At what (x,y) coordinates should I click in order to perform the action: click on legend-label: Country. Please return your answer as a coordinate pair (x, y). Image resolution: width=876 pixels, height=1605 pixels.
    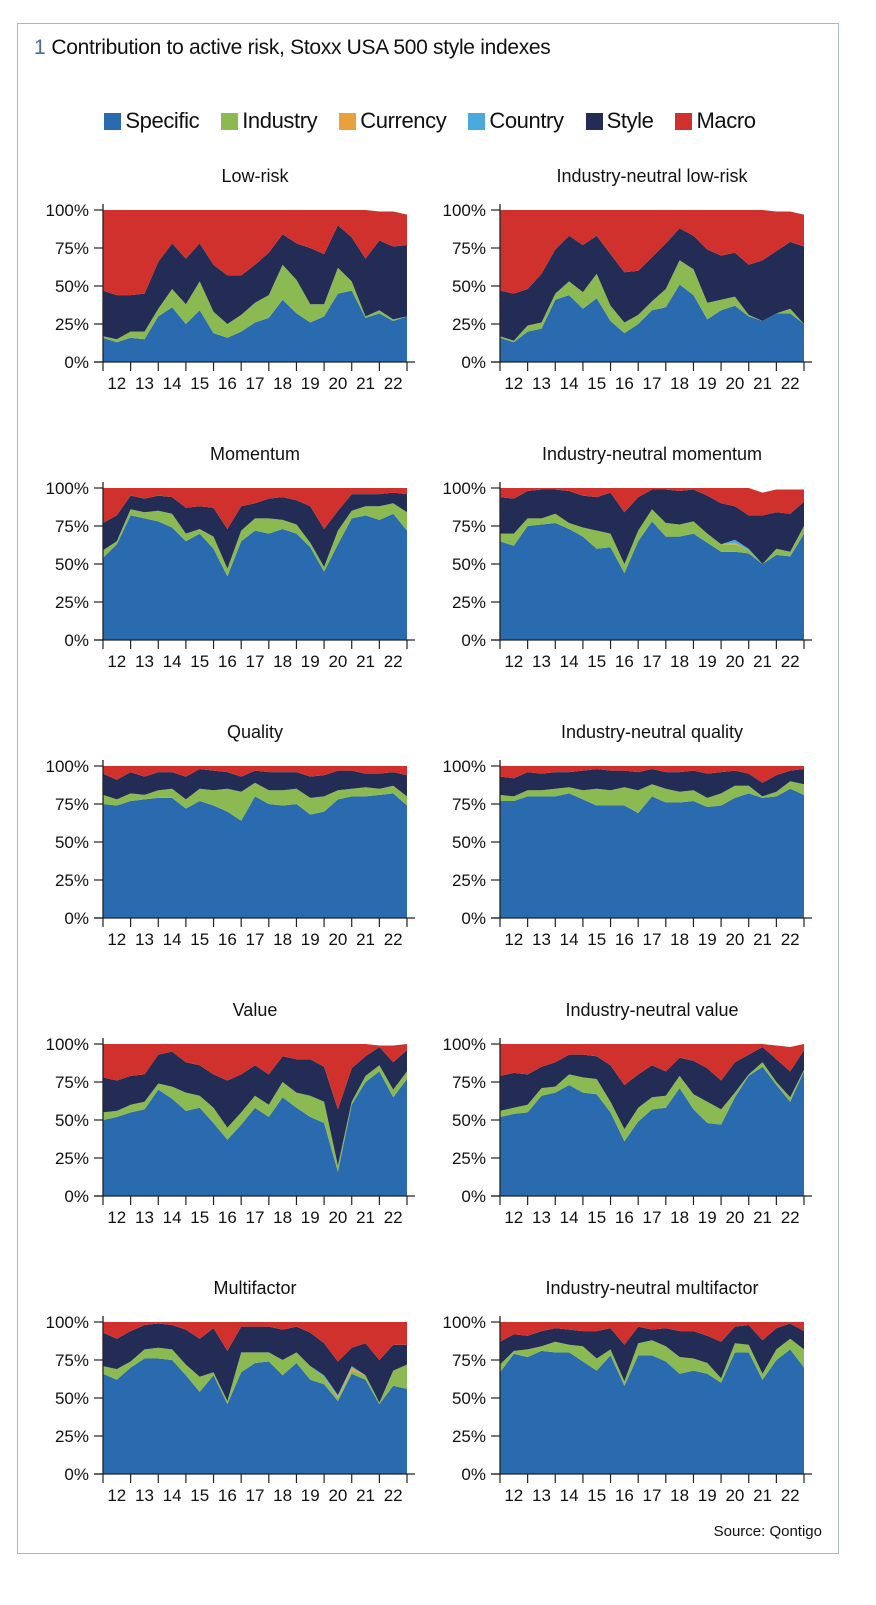
    Looking at the image, I should click on (526, 120).